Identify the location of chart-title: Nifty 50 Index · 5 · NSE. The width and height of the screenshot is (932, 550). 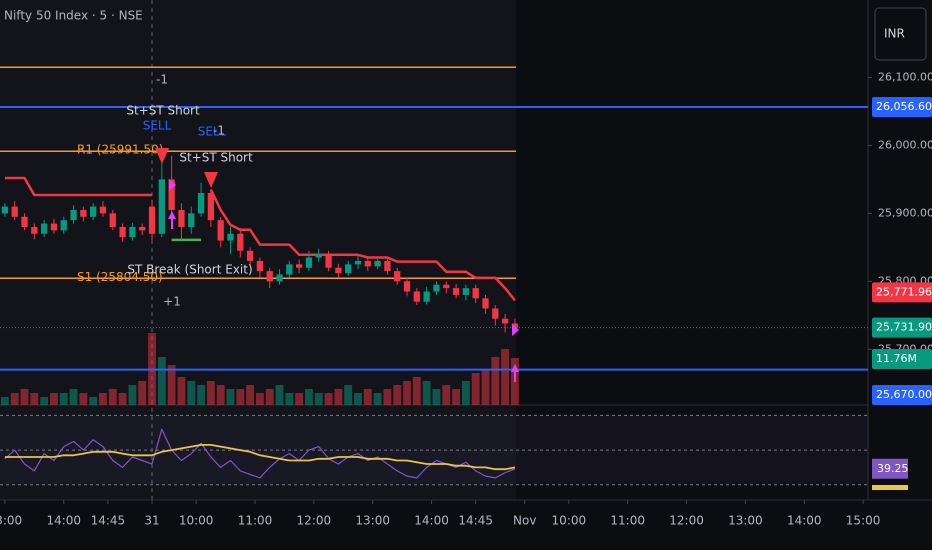
(73, 16).